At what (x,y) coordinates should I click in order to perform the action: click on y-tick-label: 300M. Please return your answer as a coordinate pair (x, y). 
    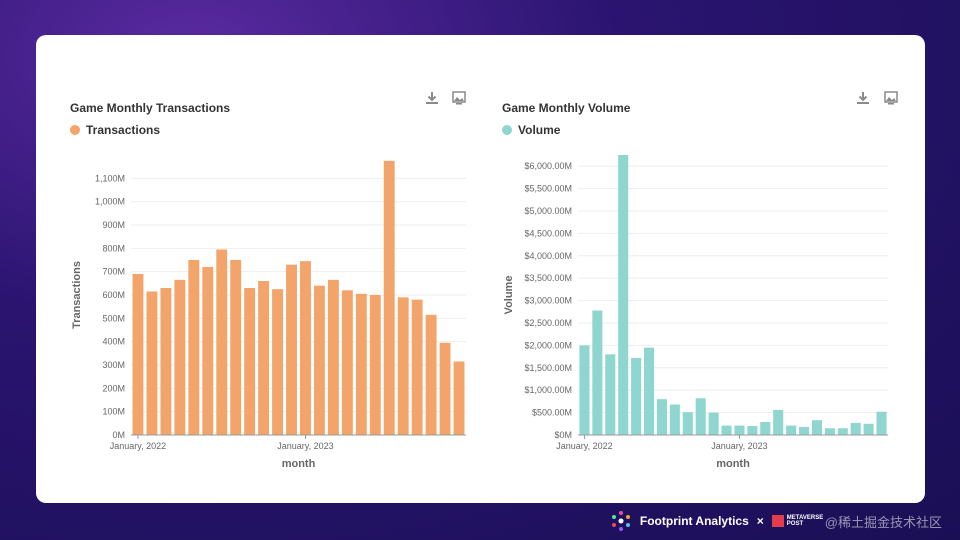
    Looking at the image, I should click on (113, 365).